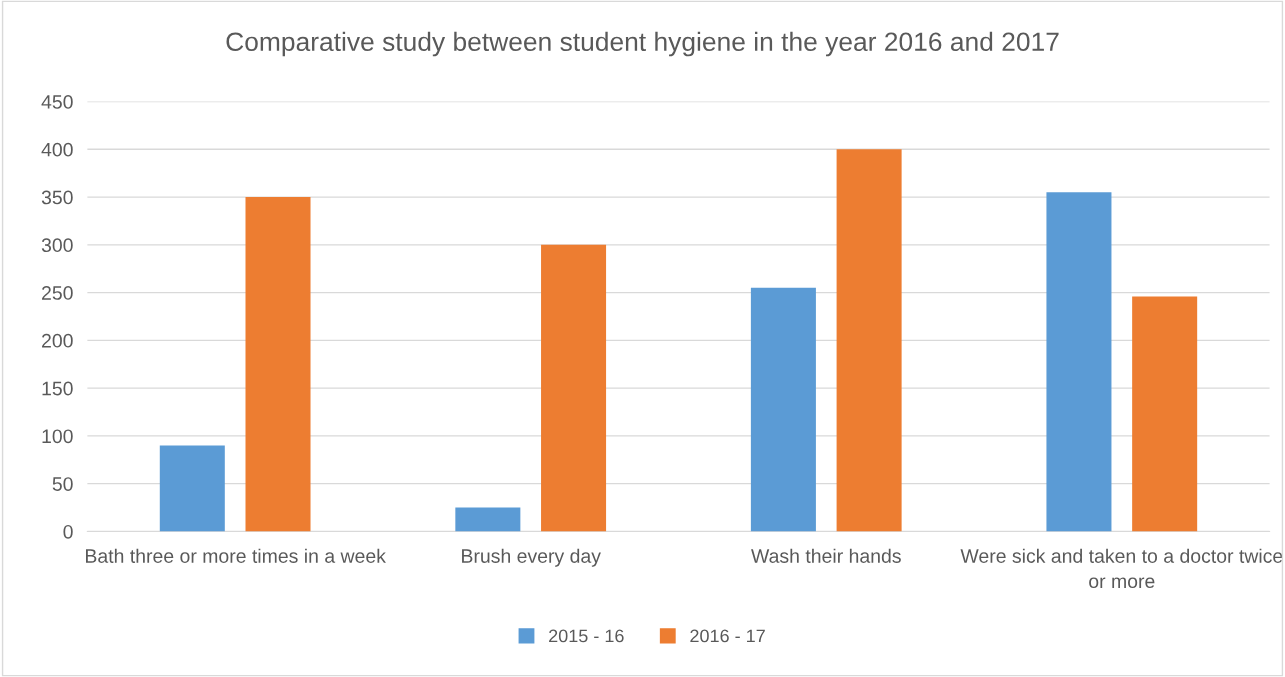 Image resolution: width=1285 pixels, height=677 pixels. Describe the element at coordinates (68, 531) in the screenshot. I see `y-tick-label: 0` at that location.